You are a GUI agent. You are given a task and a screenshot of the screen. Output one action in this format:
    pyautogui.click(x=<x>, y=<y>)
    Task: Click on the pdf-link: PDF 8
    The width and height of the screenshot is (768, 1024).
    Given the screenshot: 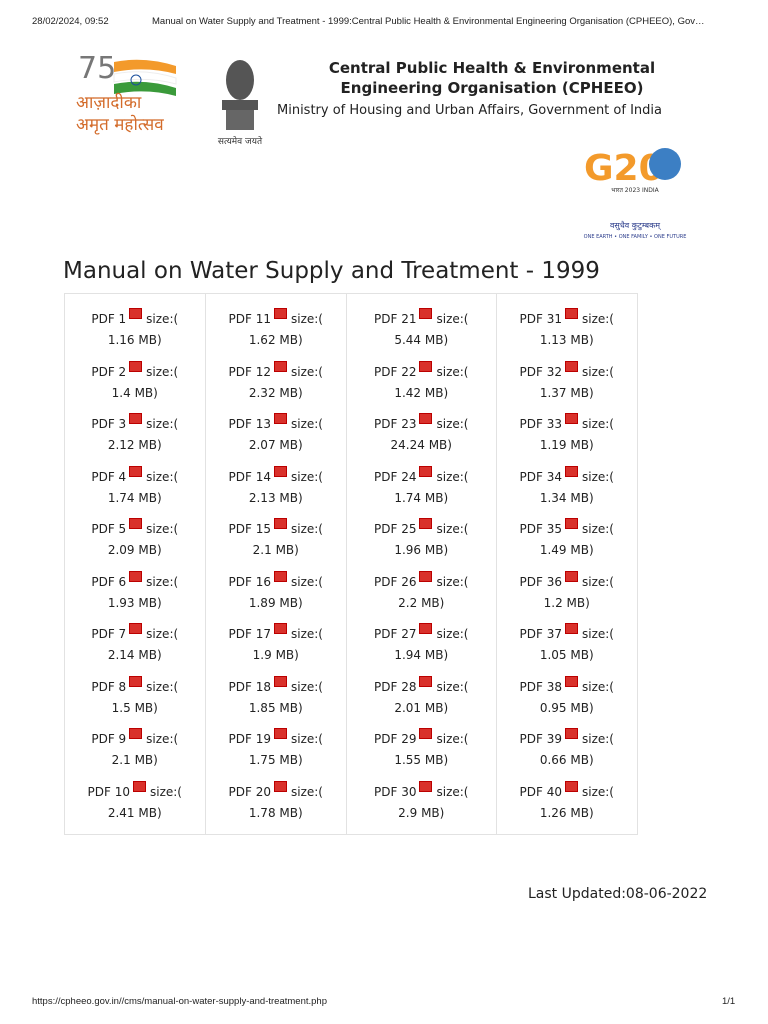 What is the action you would take?
    pyautogui.click(x=109, y=686)
    